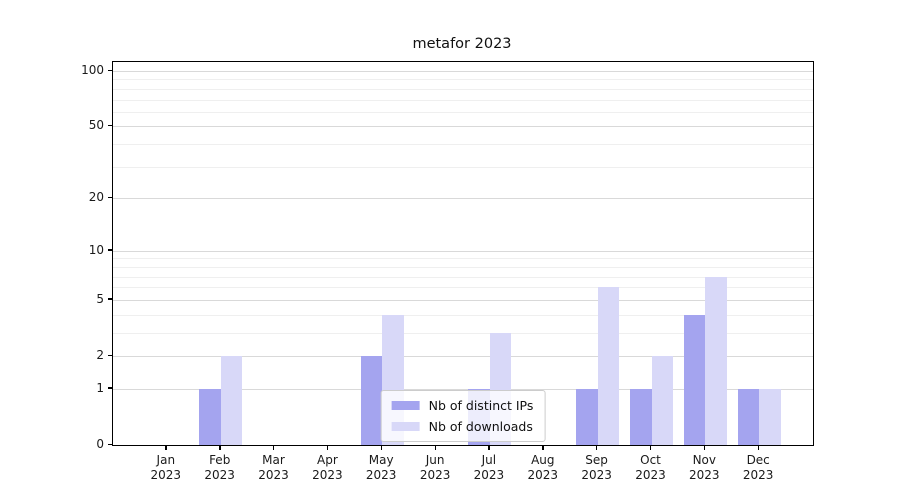  What do you see at coordinates (100, 444) in the screenshot?
I see `y-tick-label: 0` at bounding box center [100, 444].